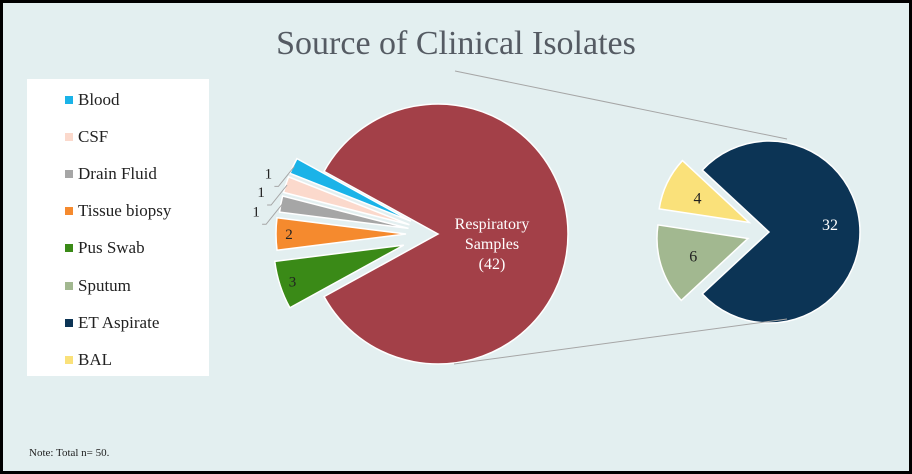  Describe the element at coordinates (119, 322) in the screenshot. I see `legend-label: ET Aspirate` at that location.